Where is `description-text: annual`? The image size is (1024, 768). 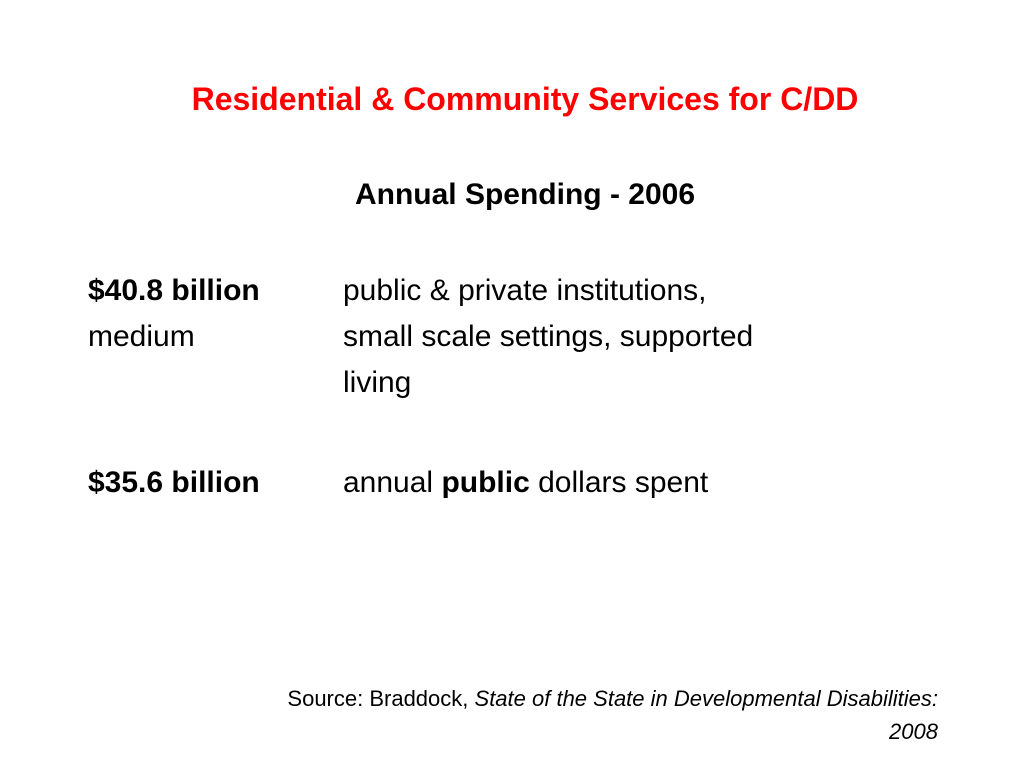 description-text: annual is located at coordinates (392, 482).